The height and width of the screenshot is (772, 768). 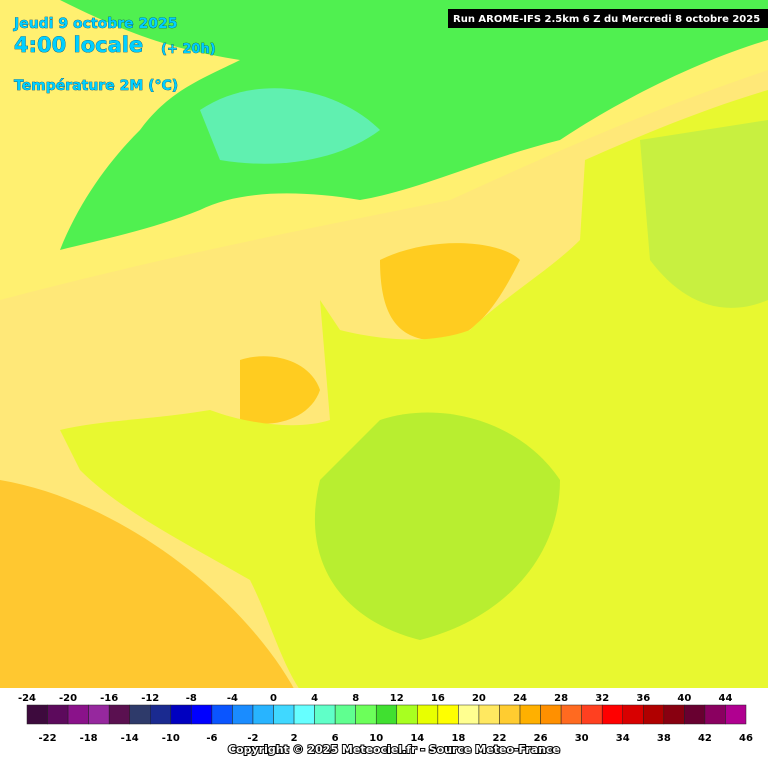 What do you see at coordinates (89, 738) in the screenshot?
I see `colorbar-label: -18` at bounding box center [89, 738].